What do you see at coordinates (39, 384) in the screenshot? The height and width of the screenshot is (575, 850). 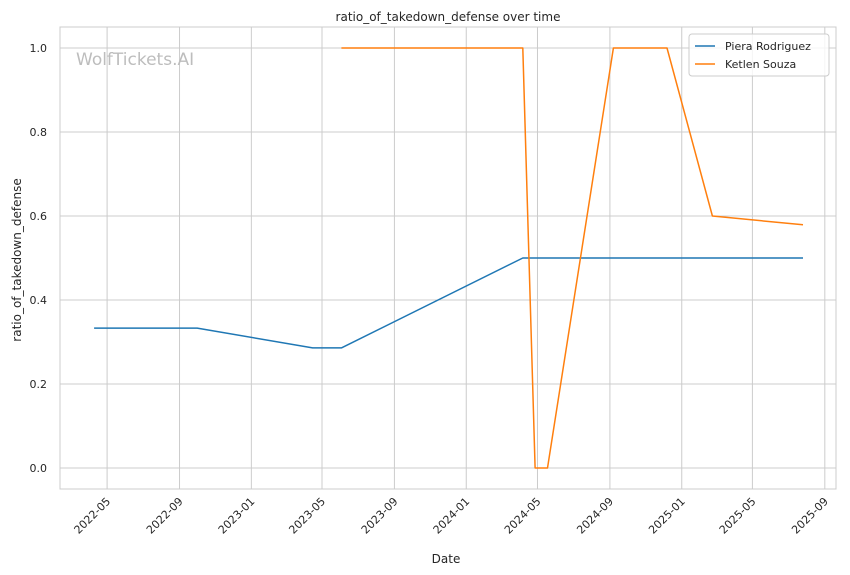 I see `y-tick-label: 0.2` at bounding box center [39, 384].